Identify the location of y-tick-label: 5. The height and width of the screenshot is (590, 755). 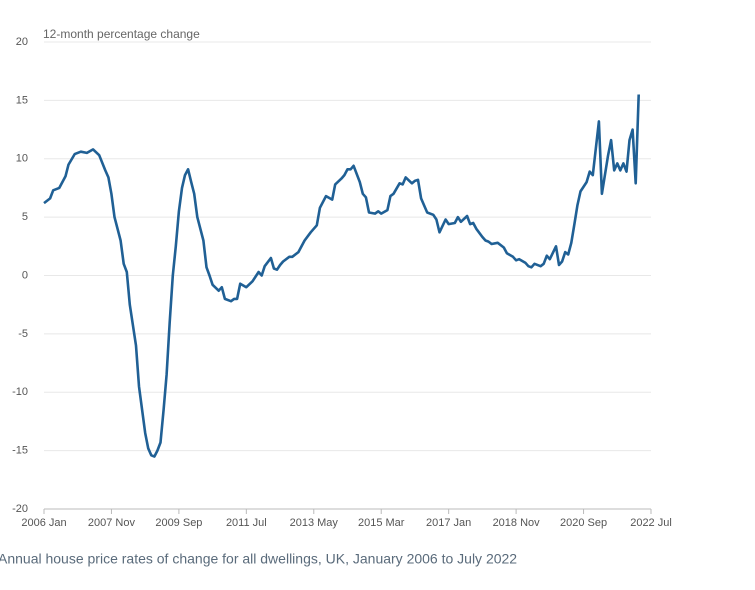
(25, 217).